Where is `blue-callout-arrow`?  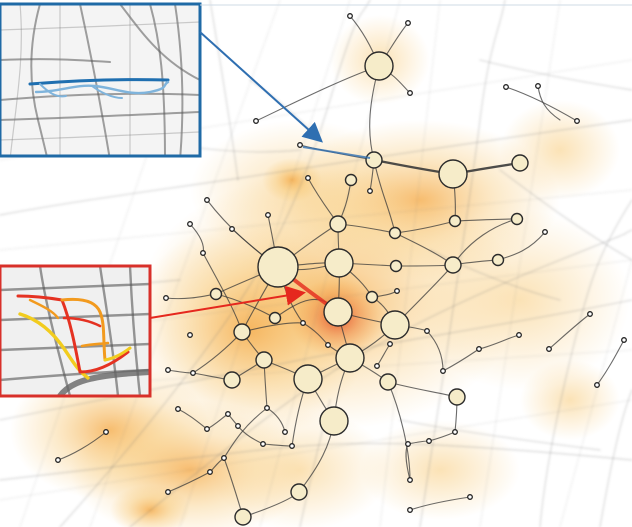 blue-callout-arrow is located at coordinates (261, 87).